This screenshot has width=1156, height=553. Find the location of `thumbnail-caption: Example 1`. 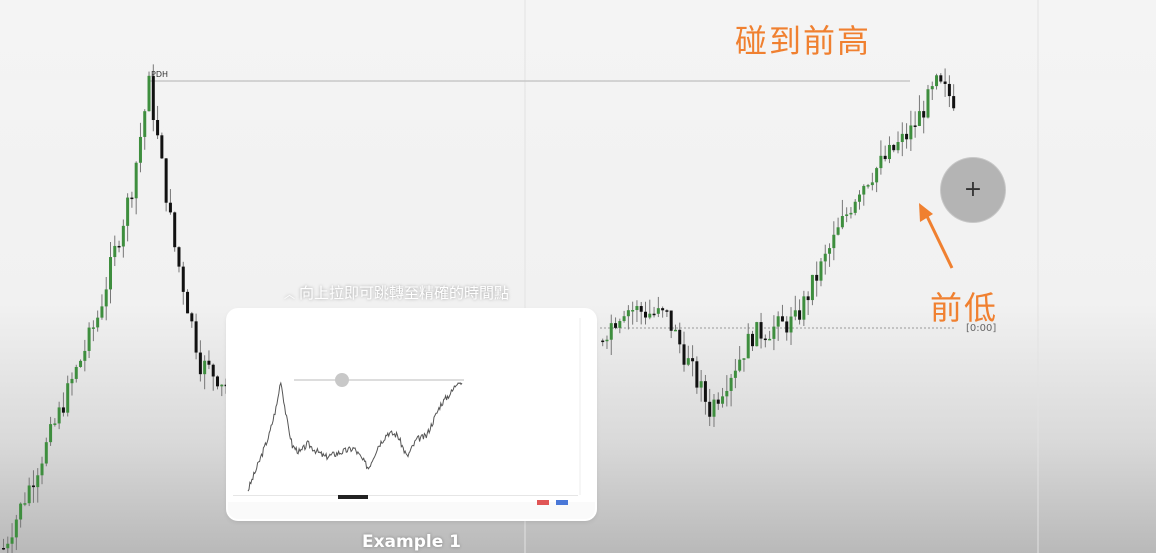

thumbnail-caption: Example 1 is located at coordinates (411, 542).